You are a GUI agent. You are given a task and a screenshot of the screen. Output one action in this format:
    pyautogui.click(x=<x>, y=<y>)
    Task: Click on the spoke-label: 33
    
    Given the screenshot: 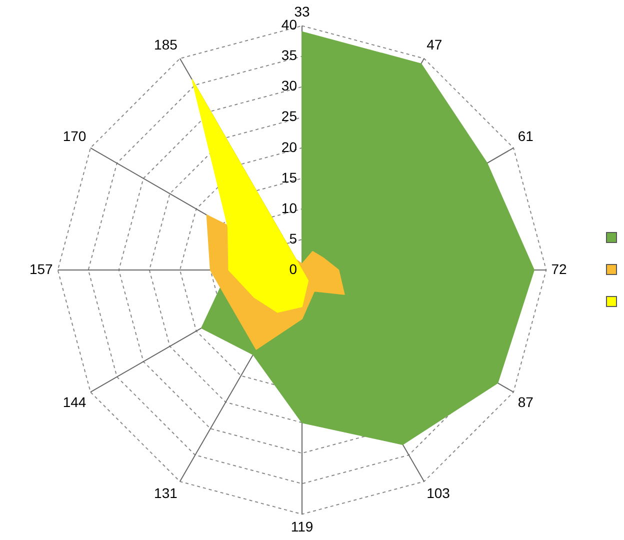 What is the action you would take?
    pyautogui.click(x=302, y=11)
    